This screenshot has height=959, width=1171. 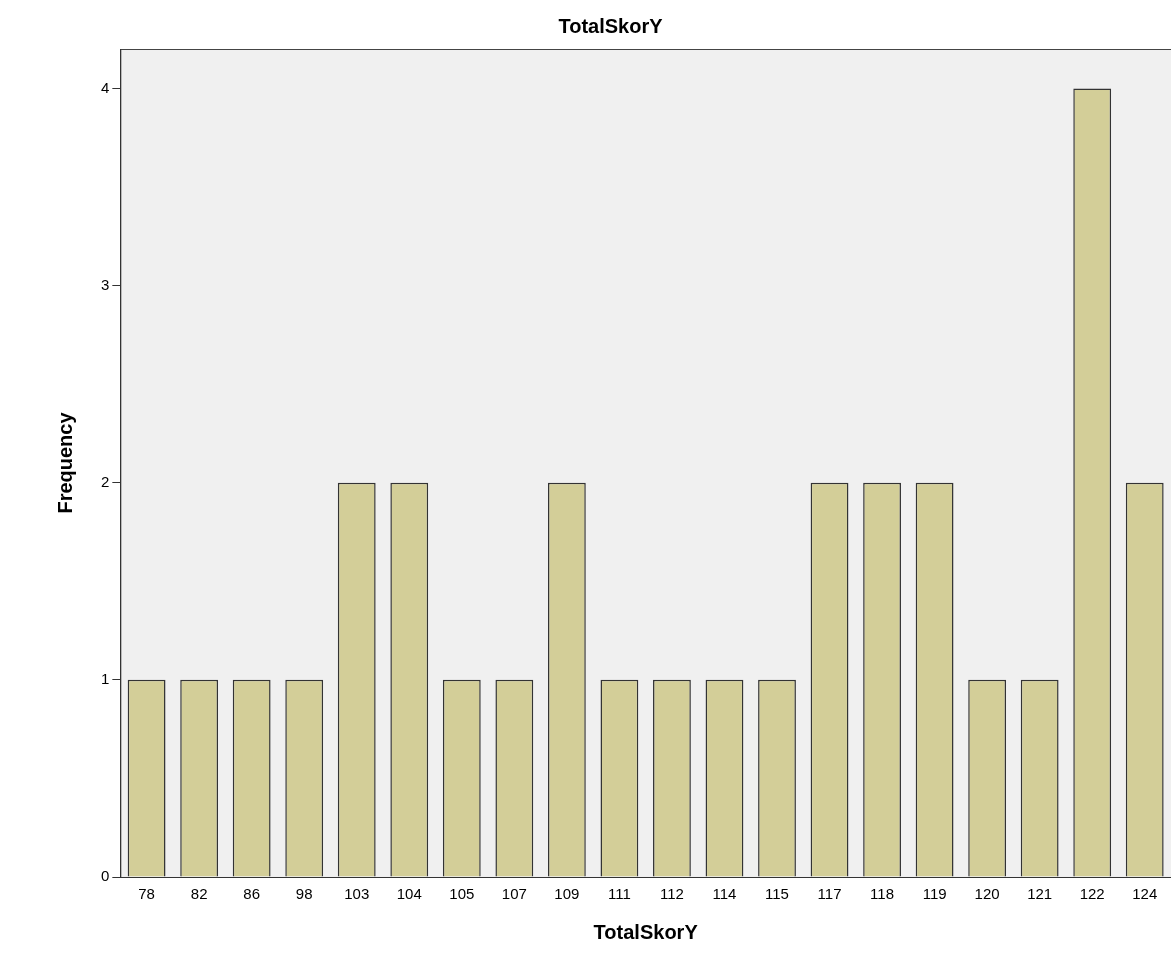 What do you see at coordinates (105, 678) in the screenshot?
I see `y-tick-label: 1` at bounding box center [105, 678].